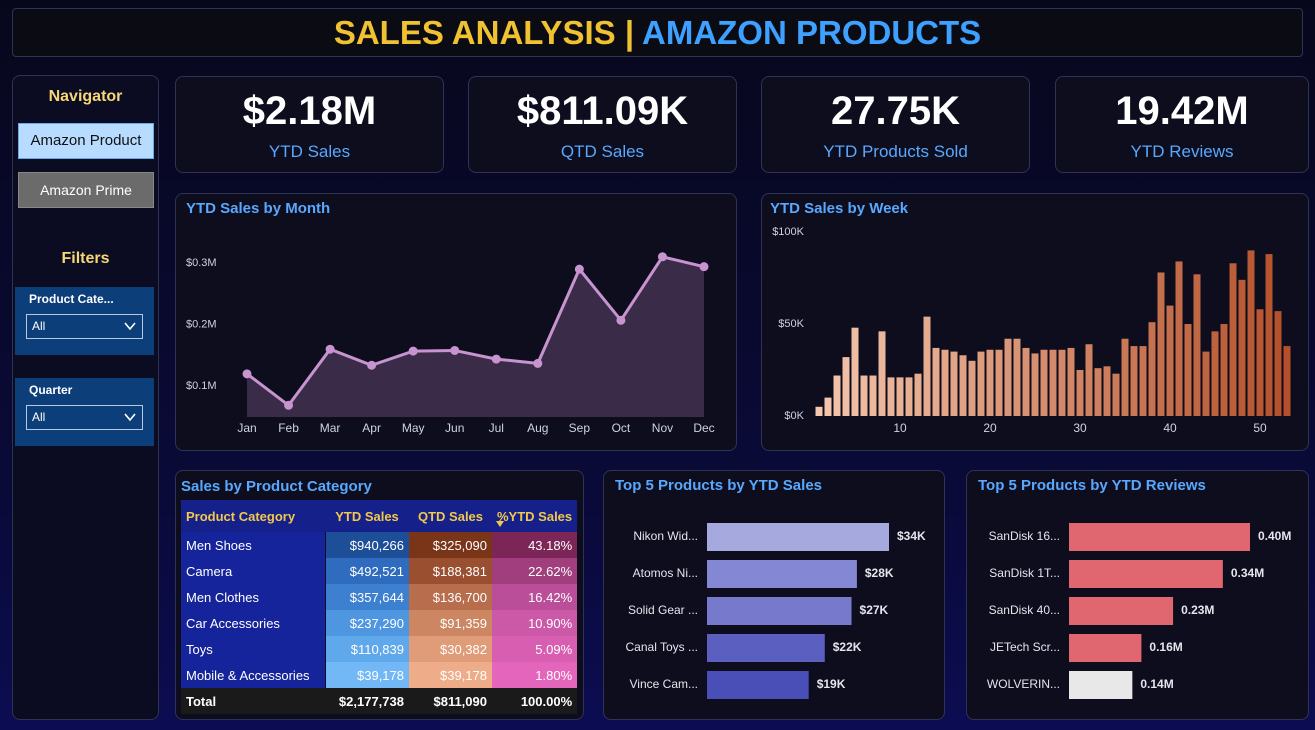 This screenshot has height=730, width=1315. I want to click on table-cell: 1.80%, so click(535, 675).